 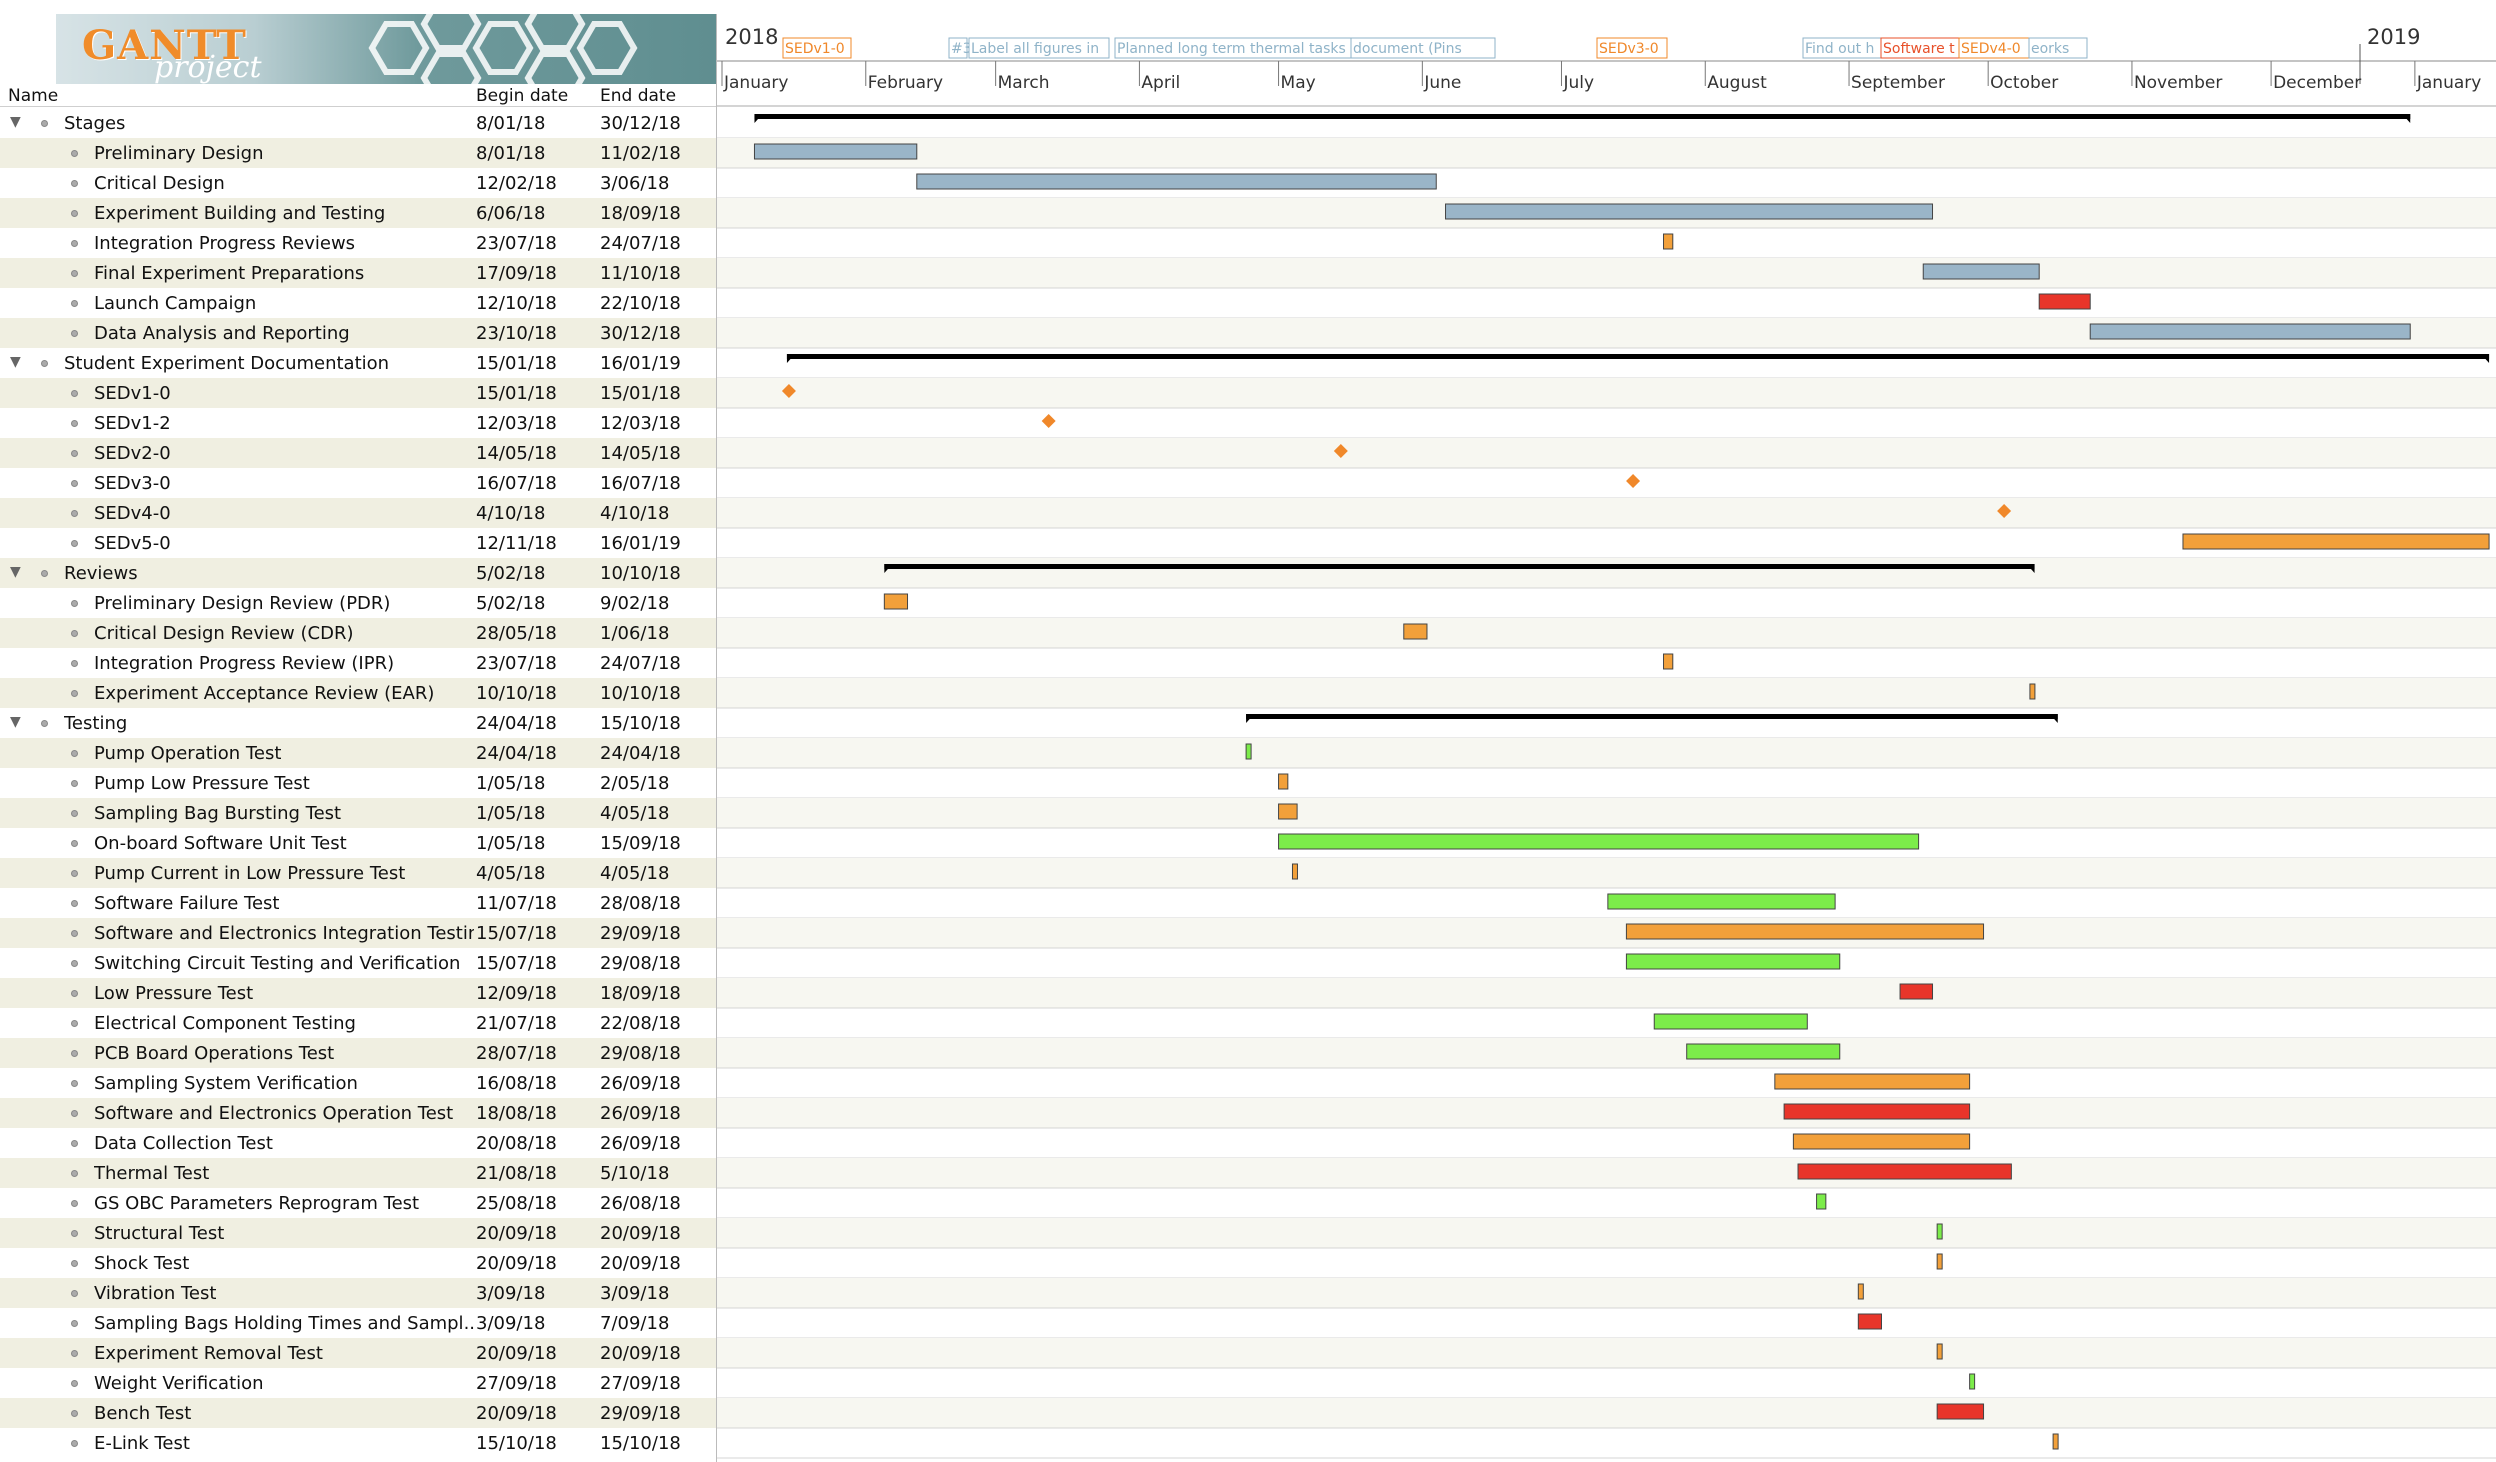 What do you see at coordinates (516, 1203) in the screenshot?
I see `task-begin-date: 25/08/18` at bounding box center [516, 1203].